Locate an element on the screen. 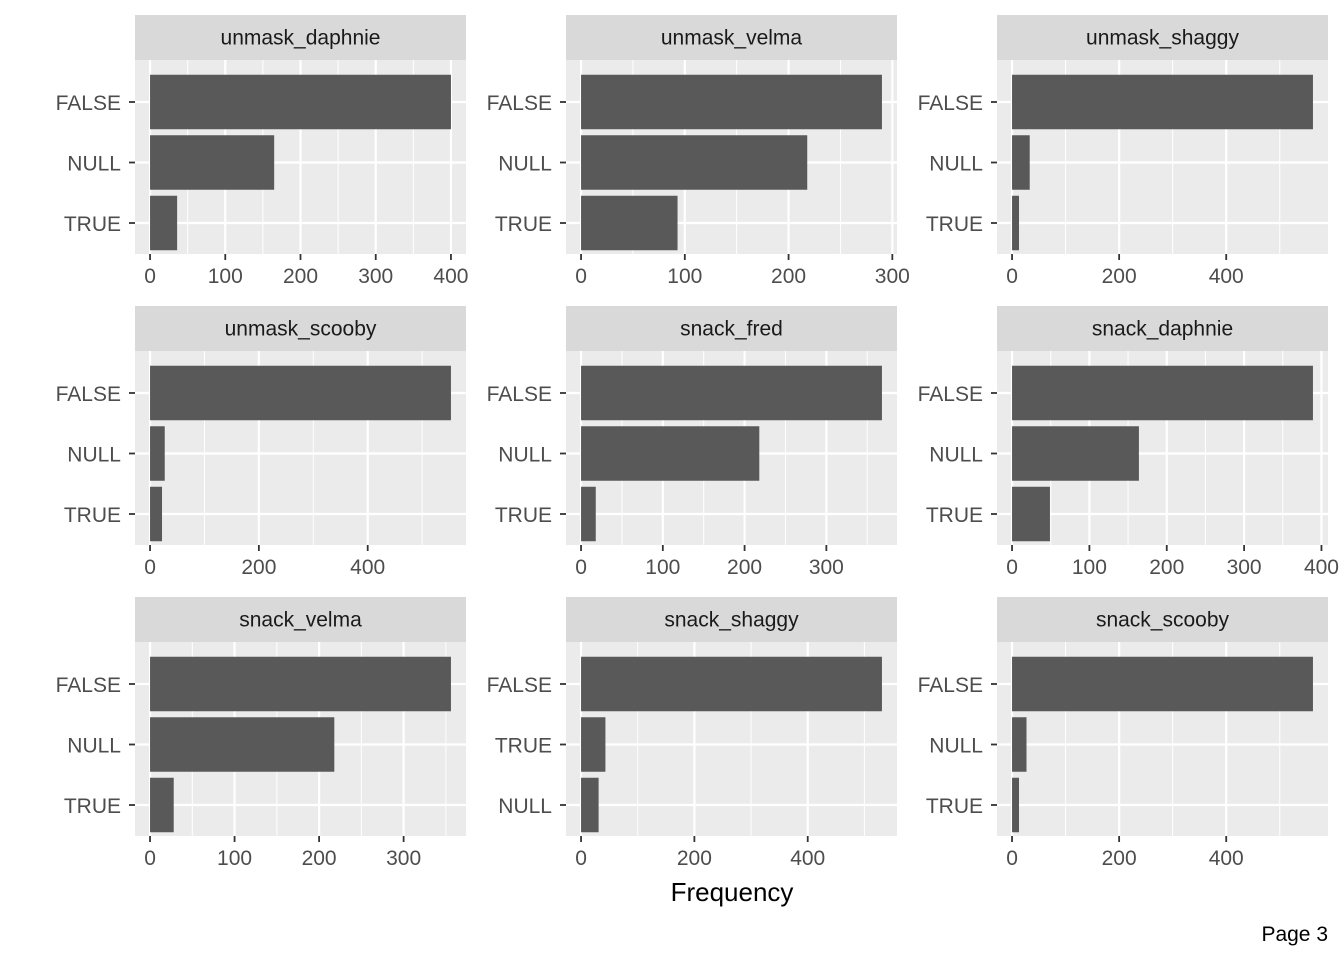 This screenshot has width=1344, height=960. facet-title: snack_scooby is located at coordinates (1163, 620).